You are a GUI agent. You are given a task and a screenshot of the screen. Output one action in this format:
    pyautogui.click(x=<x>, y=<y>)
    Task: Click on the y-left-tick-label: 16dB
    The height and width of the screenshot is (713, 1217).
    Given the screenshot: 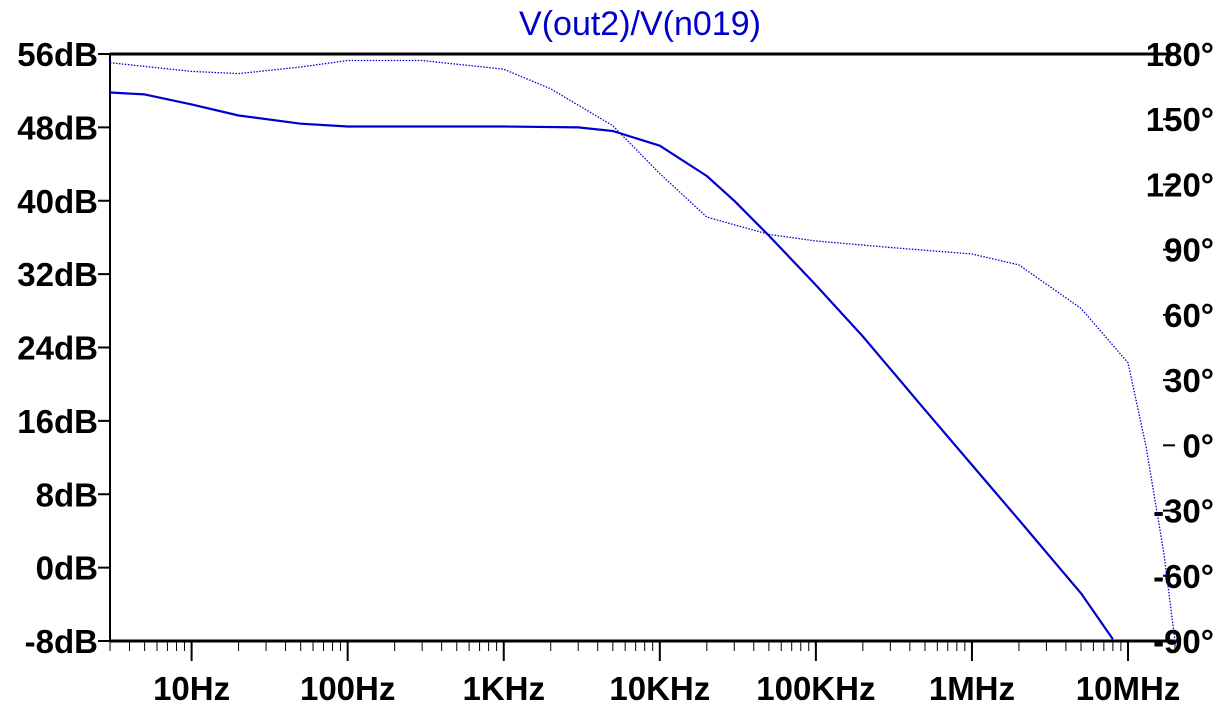 What is the action you would take?
    pyautogui.click(x=57, y=421)
    